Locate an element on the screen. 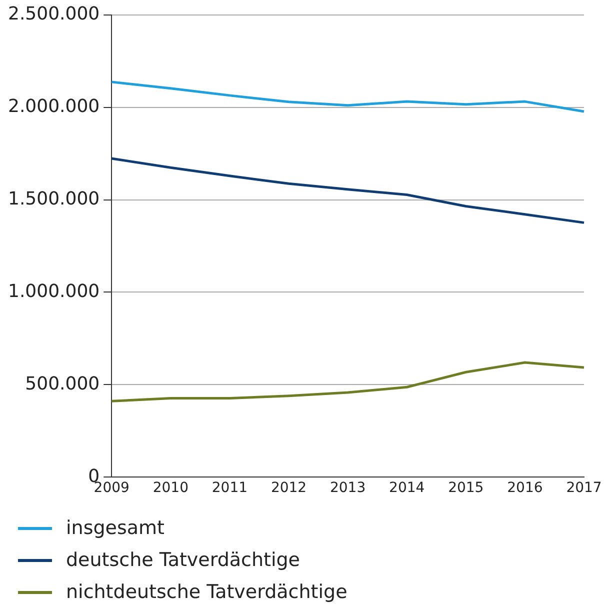 This screenshot has height=612, width=614. y-tick-label: 1.000.000 is located at coordinates (54, 291).